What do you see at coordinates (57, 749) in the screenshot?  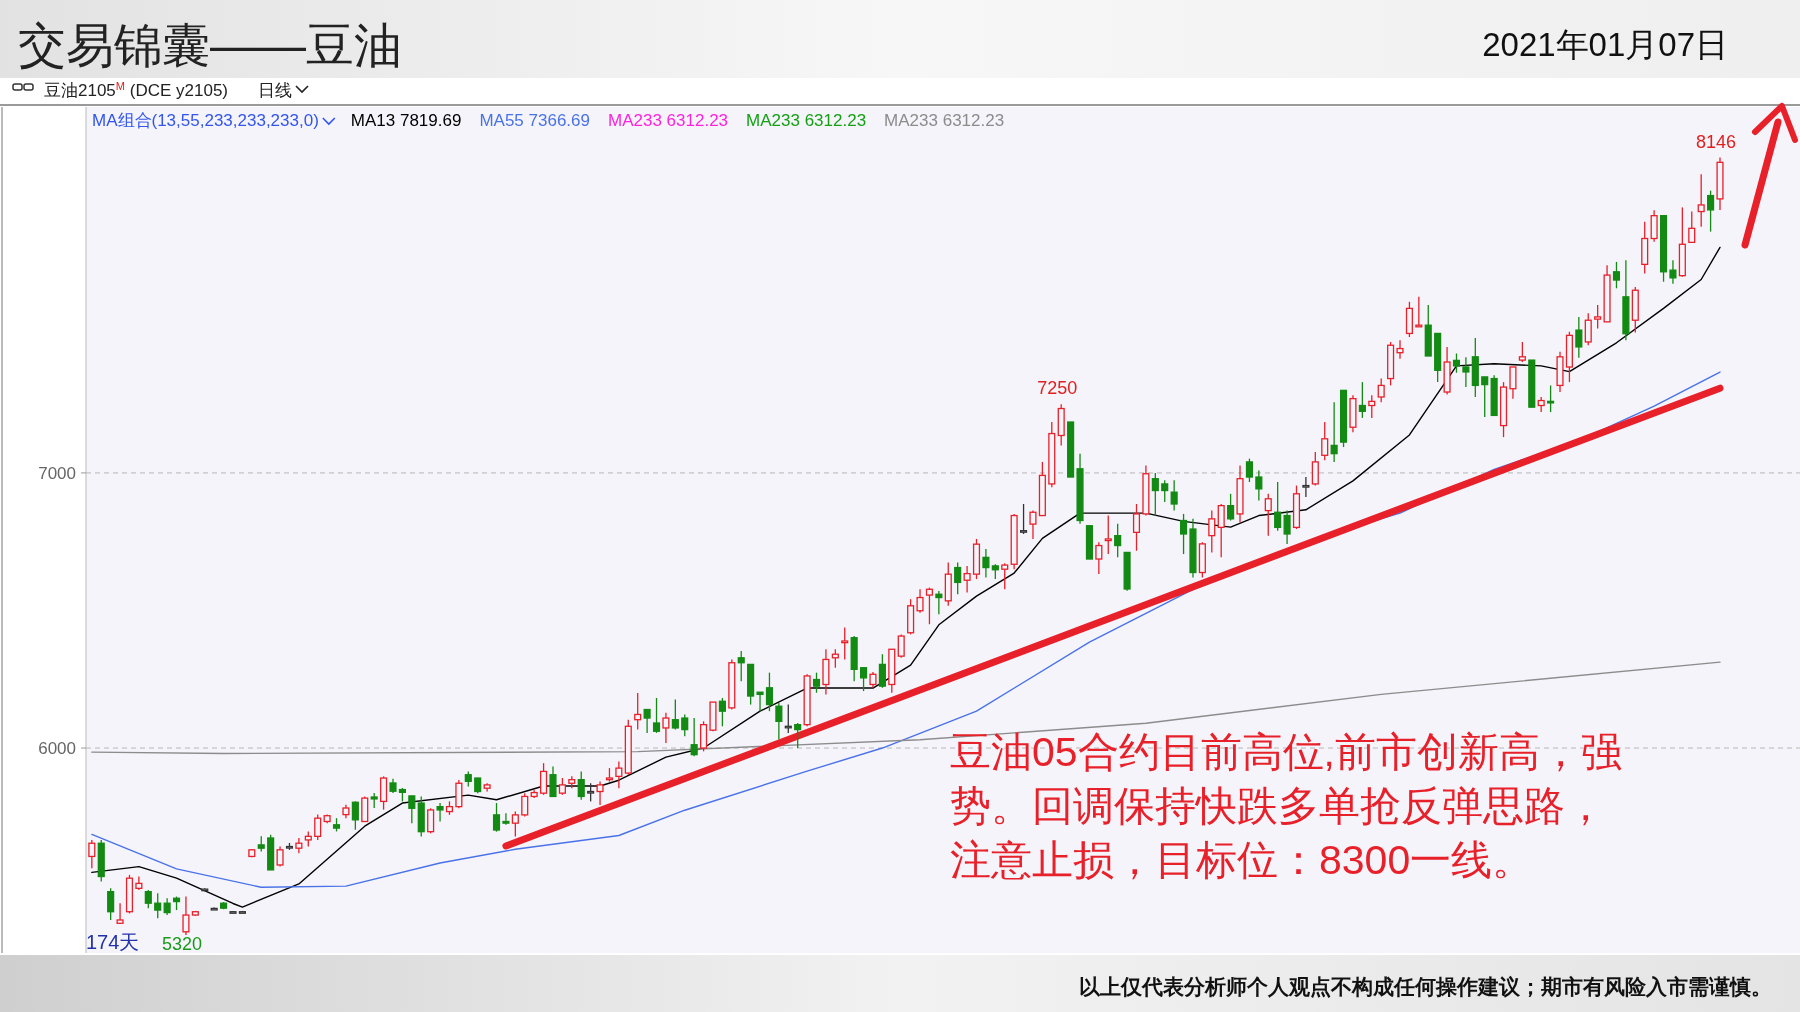 I see `y-tick-label: 6000` at bounding box center [57, 749].